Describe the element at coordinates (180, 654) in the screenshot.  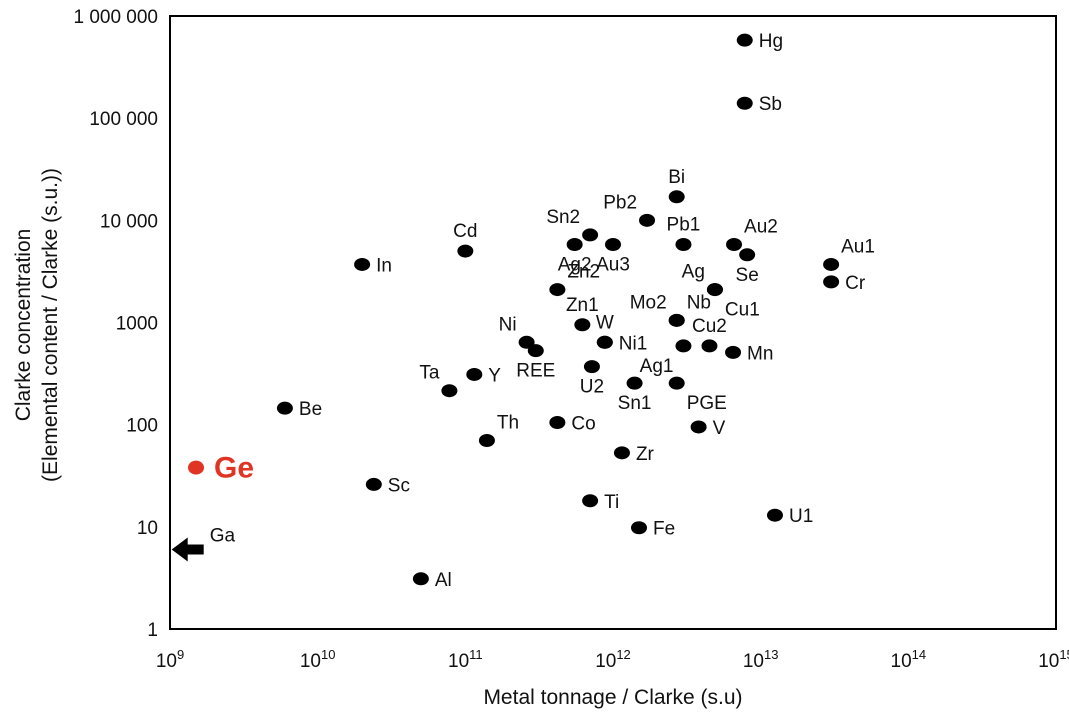
I see `x-tick-exponent: 9` at that location.